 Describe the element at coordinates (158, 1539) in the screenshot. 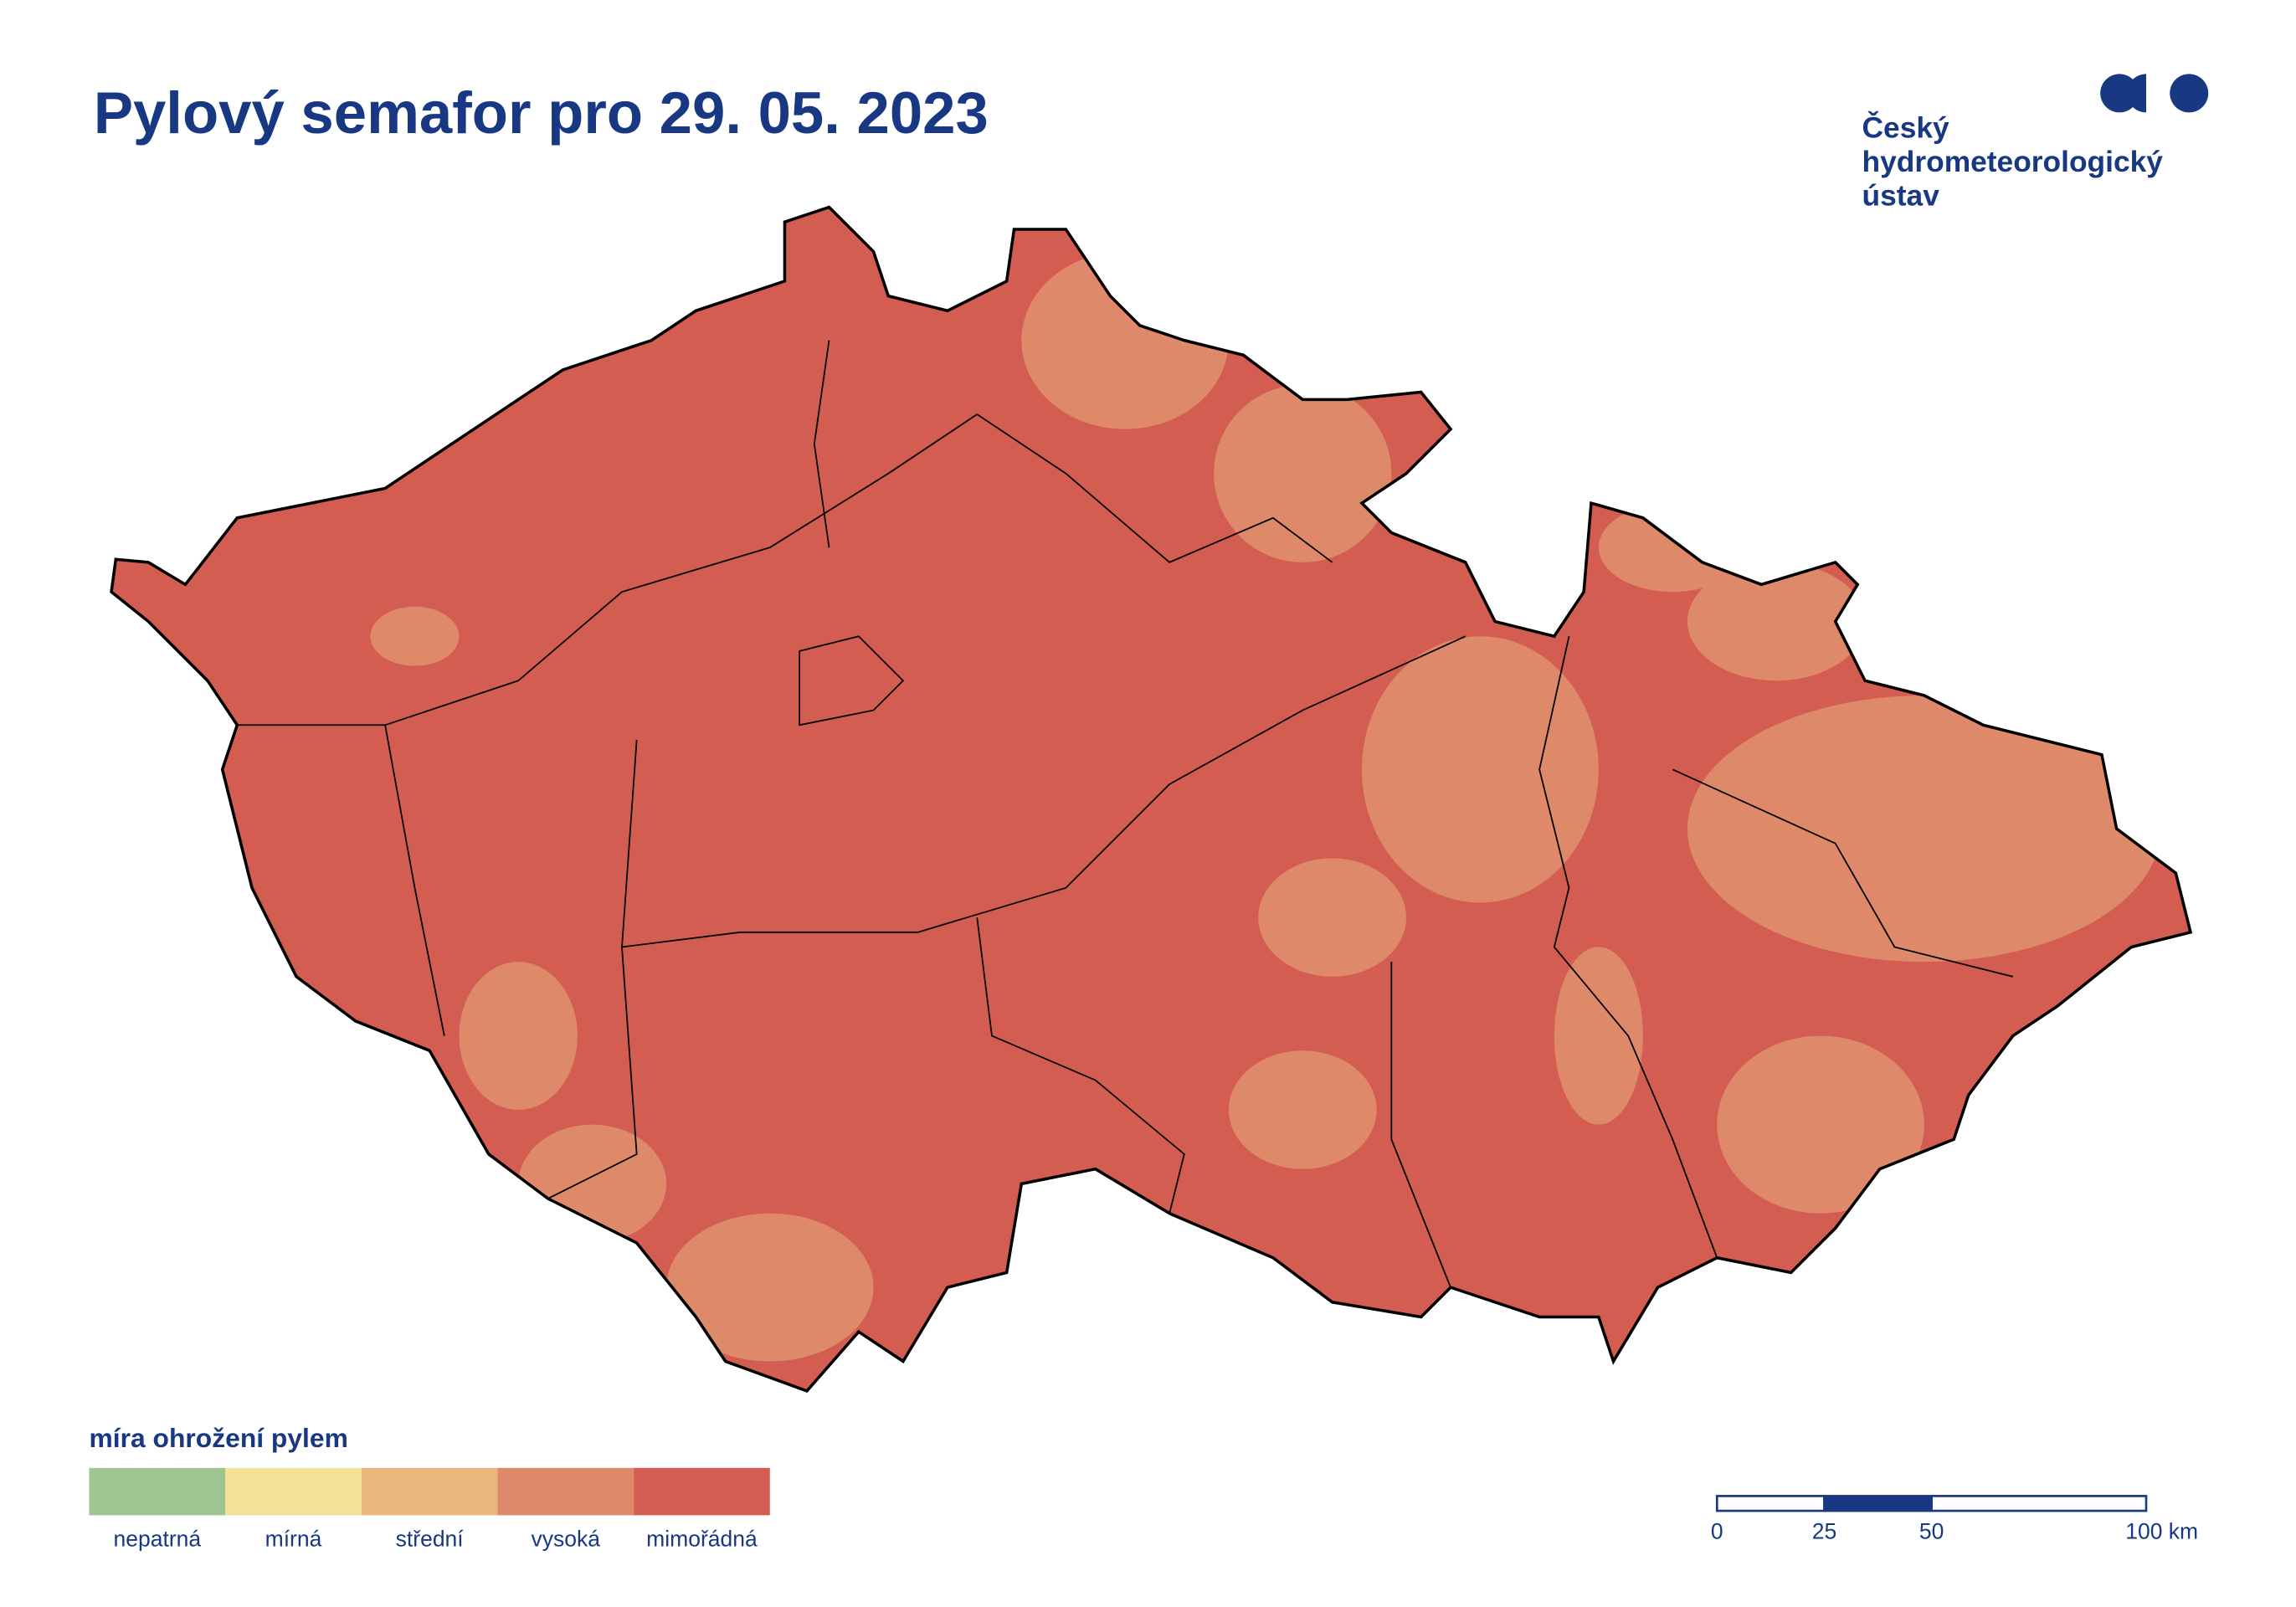

I see `legend-label: nepatrná` at that location.